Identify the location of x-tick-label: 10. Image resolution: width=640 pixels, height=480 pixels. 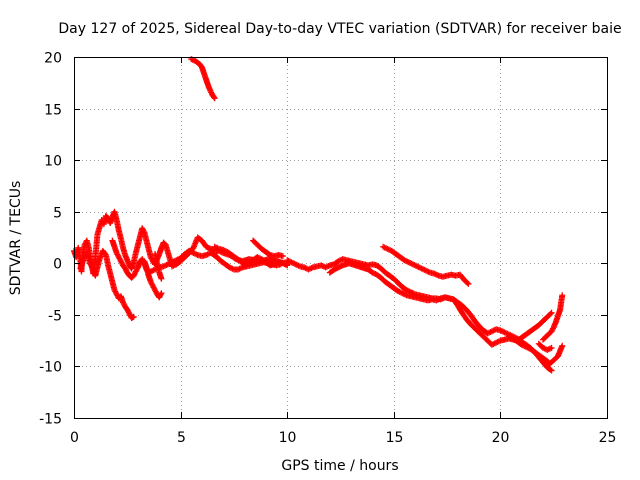
(288, 438).